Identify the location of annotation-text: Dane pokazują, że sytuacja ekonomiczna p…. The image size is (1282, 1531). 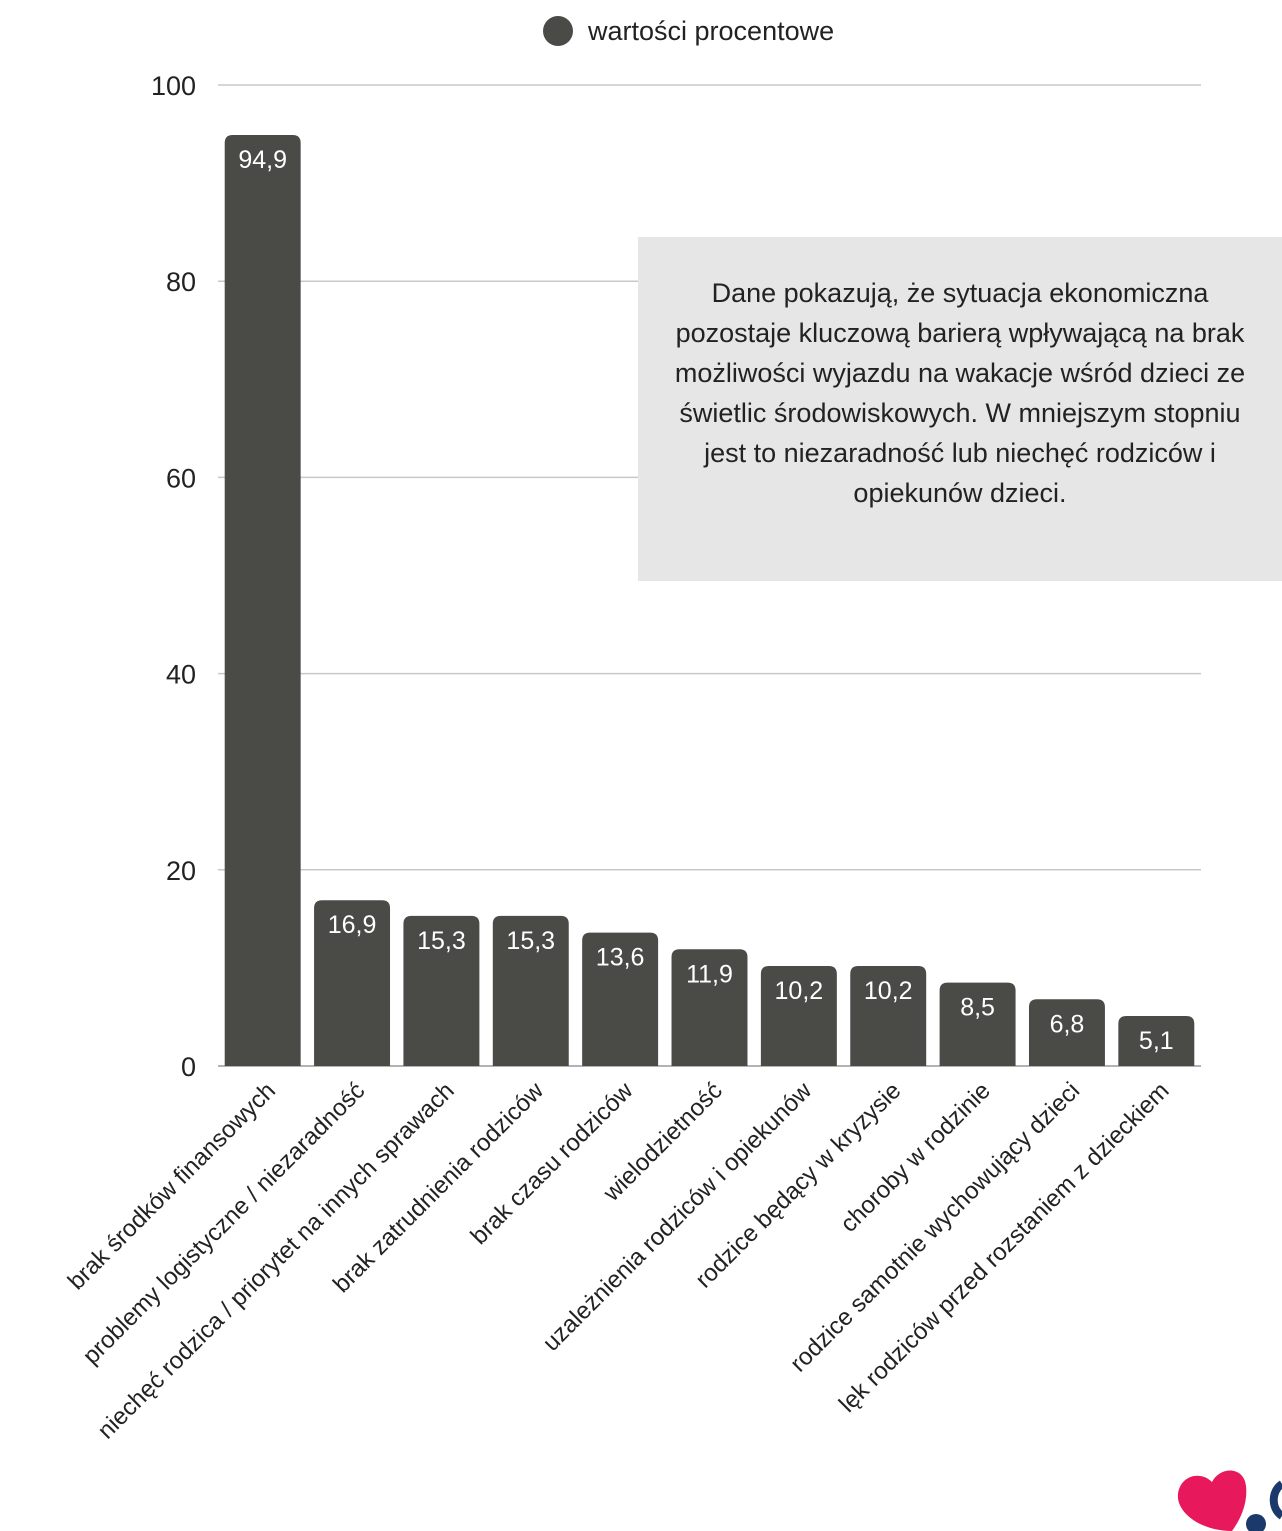
(960, 393).